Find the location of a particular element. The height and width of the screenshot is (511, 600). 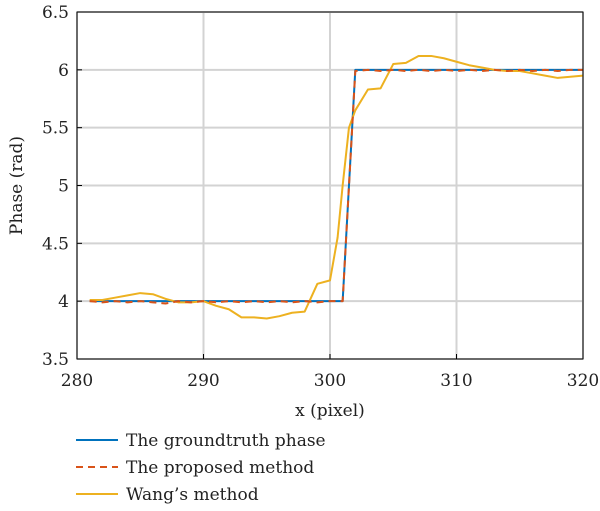

y-tick-label: 3.5 is located at coordinates (55, 360).